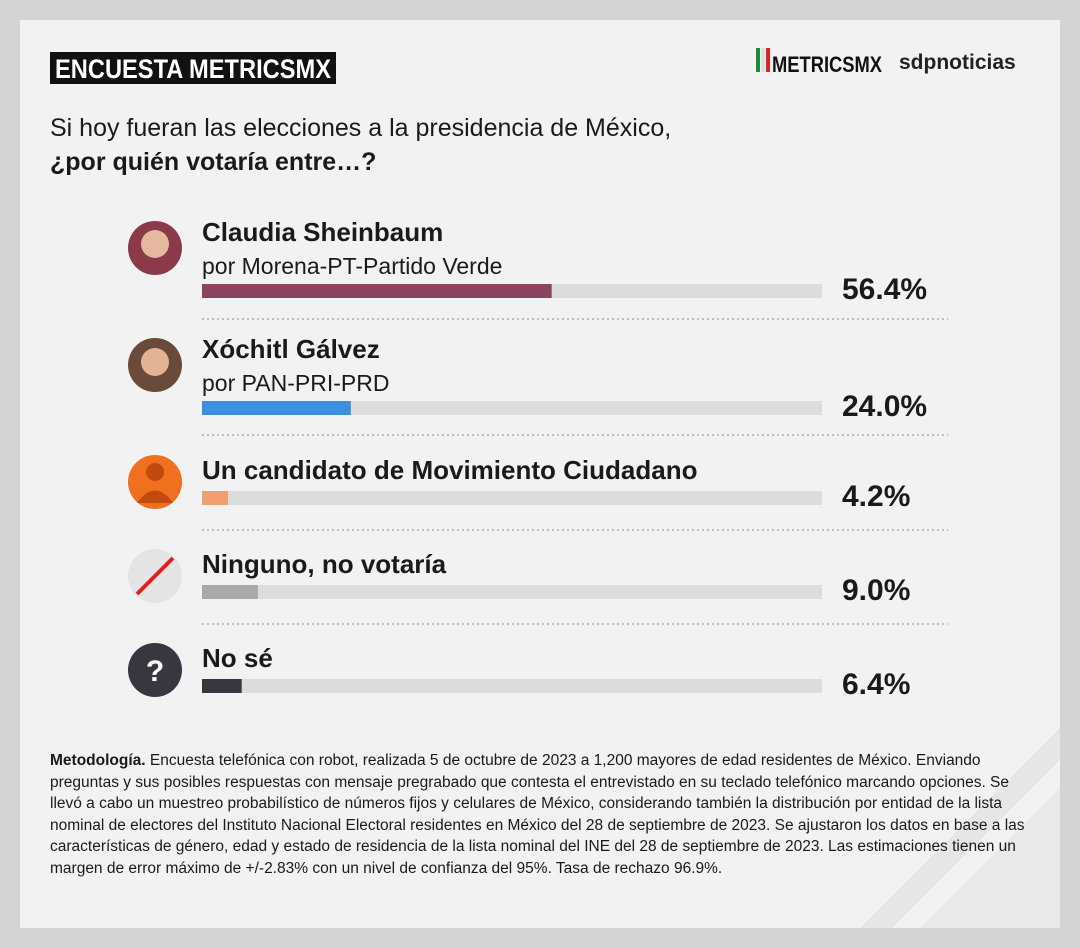 This screenshot has height=948, width=1080. I want to click on category-label: Claudia Sheinbaum, so click(322, 232).